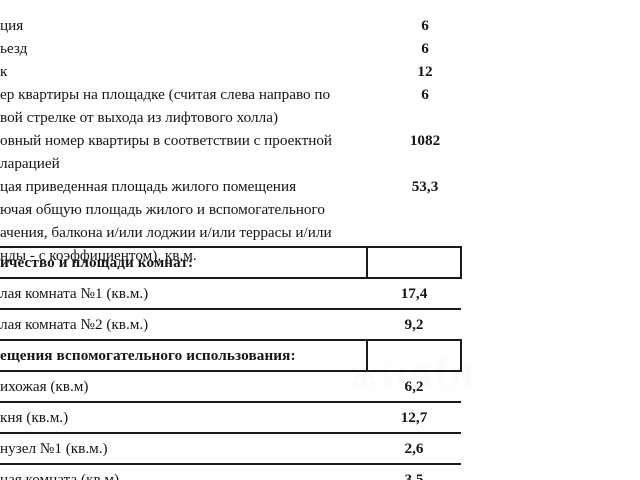 The width and height of the screenshot is (640, 480). What do you see at coordinates (414, 472) in the screenshot?
I see `row-value: 3,5` at bounding box center [414, 472].